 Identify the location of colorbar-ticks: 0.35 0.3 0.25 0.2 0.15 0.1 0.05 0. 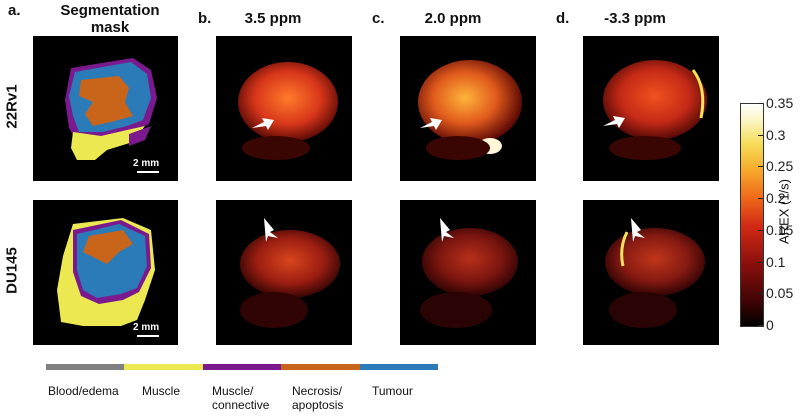
(779, 214).